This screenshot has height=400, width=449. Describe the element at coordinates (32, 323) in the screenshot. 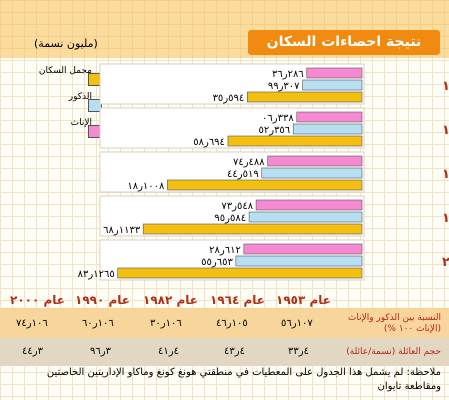

I see `ratio-value-2000: ١٠٦ر٧٤` at that location.